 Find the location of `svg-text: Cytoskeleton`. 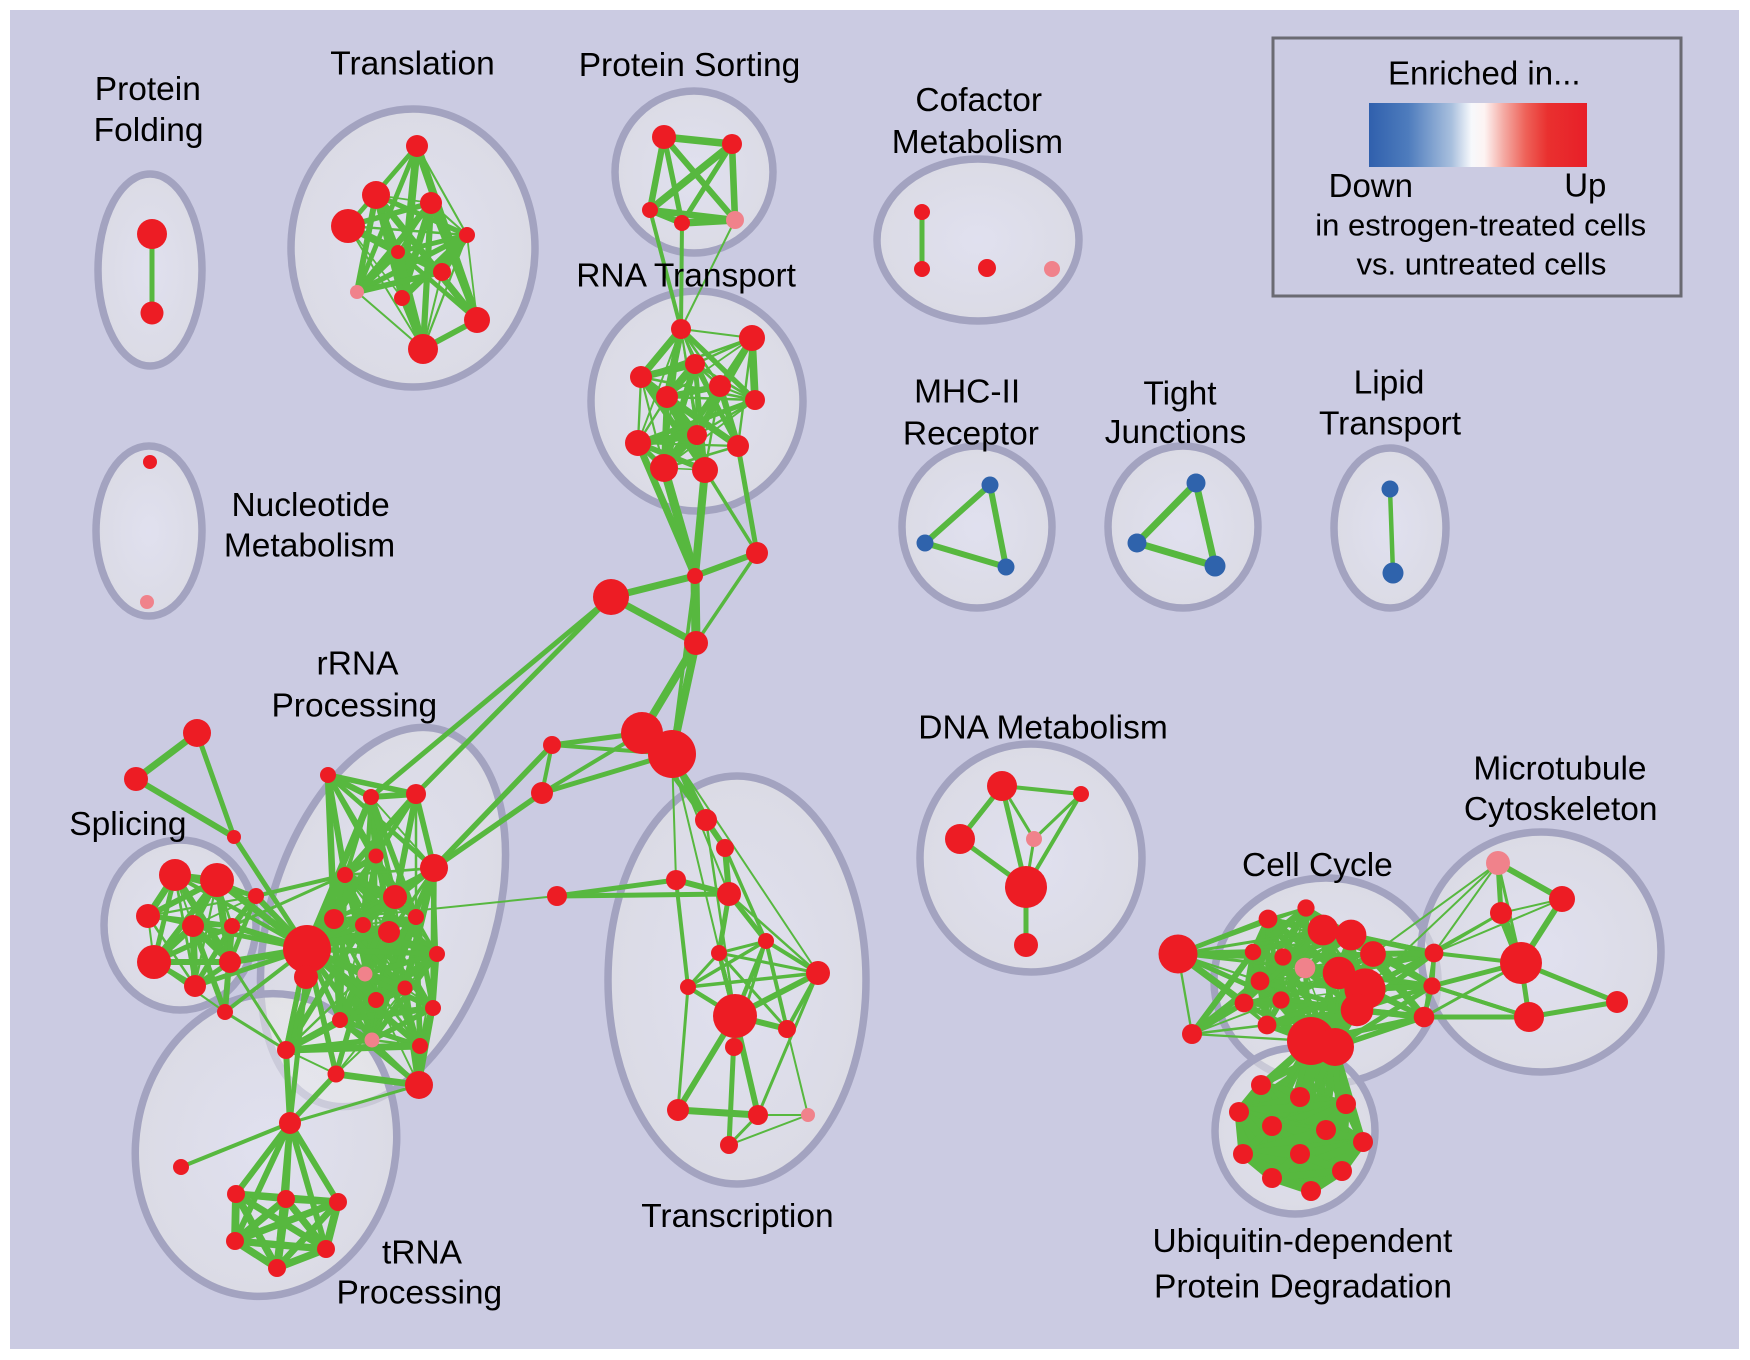

svg-text: Cytoskeleton is located at coordinates (1561, 809).